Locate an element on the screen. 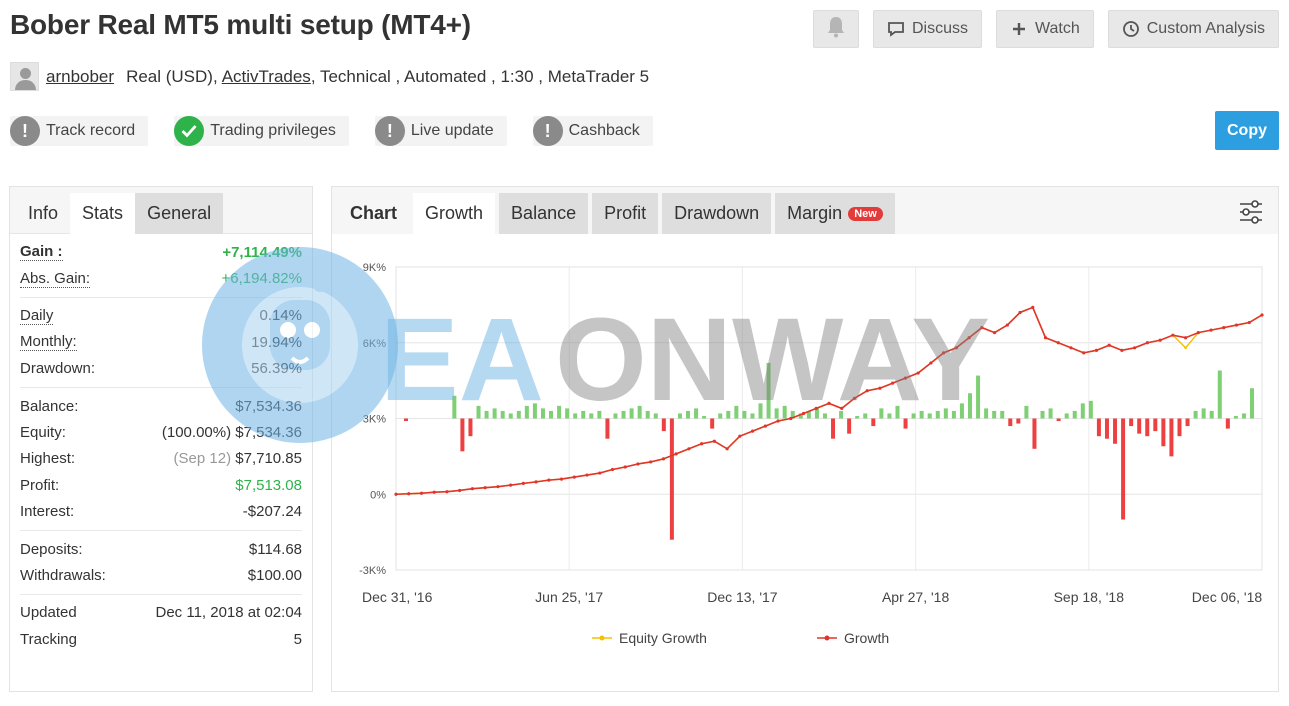 The width and height of the screenshot is (1289, 706). top-actions: Discuss Watch Custom Analysis is located at coordinates (1045, 29).